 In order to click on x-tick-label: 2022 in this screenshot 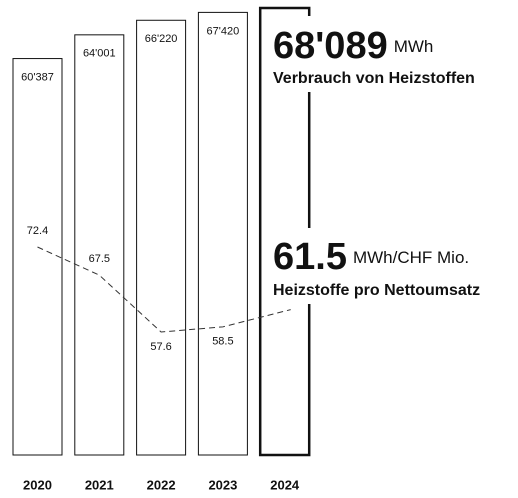, I will do `click(161, 484)`.